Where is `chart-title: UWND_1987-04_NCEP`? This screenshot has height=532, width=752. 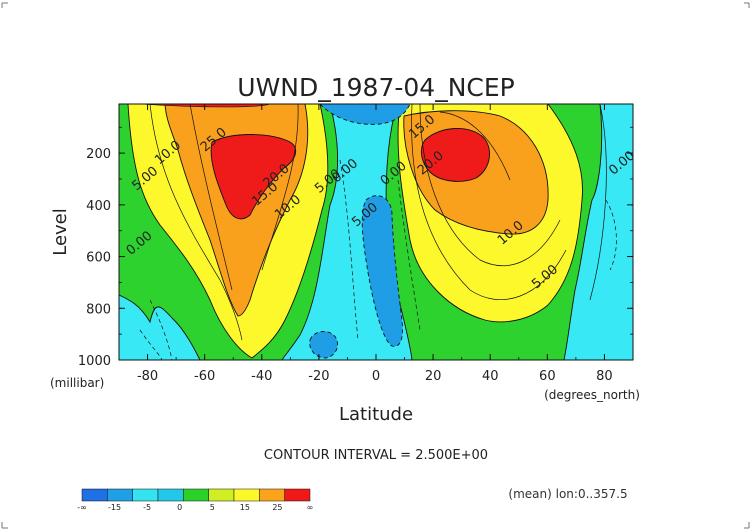
chart-title: UWND_1987-04_NCEP is located at coordinates (375, 87).